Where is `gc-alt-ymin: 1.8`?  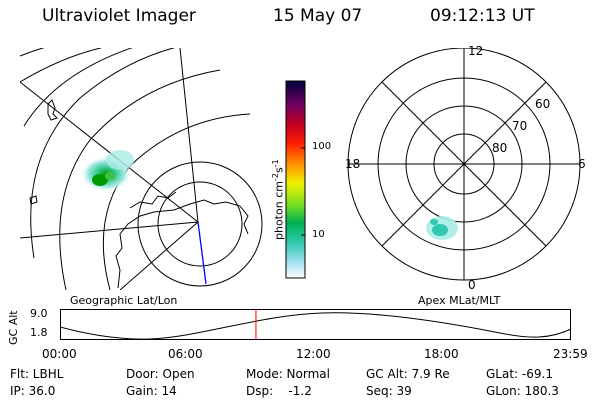
gc-alt-ymin: 1.8 is located at coordinates (39, 332).